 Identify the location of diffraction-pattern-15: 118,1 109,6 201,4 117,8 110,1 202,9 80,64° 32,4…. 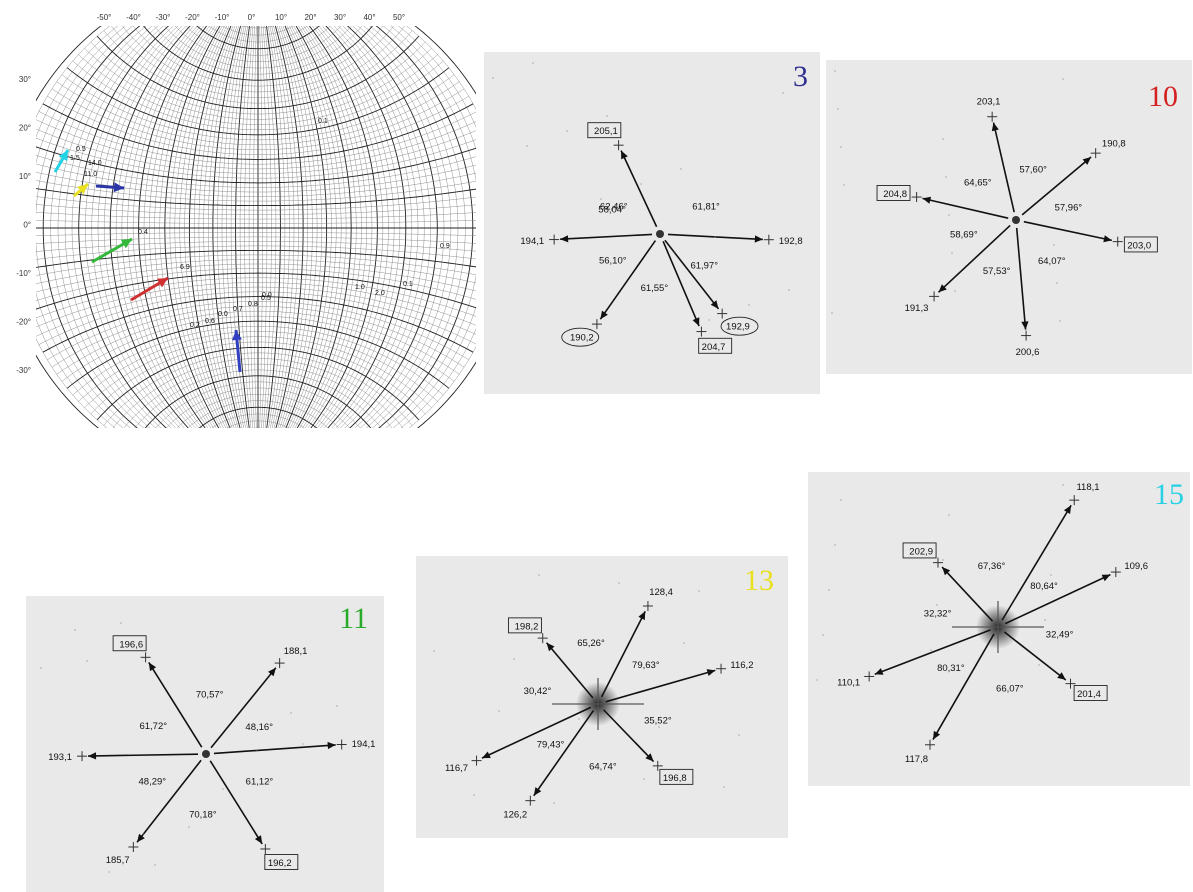
(999, 629).